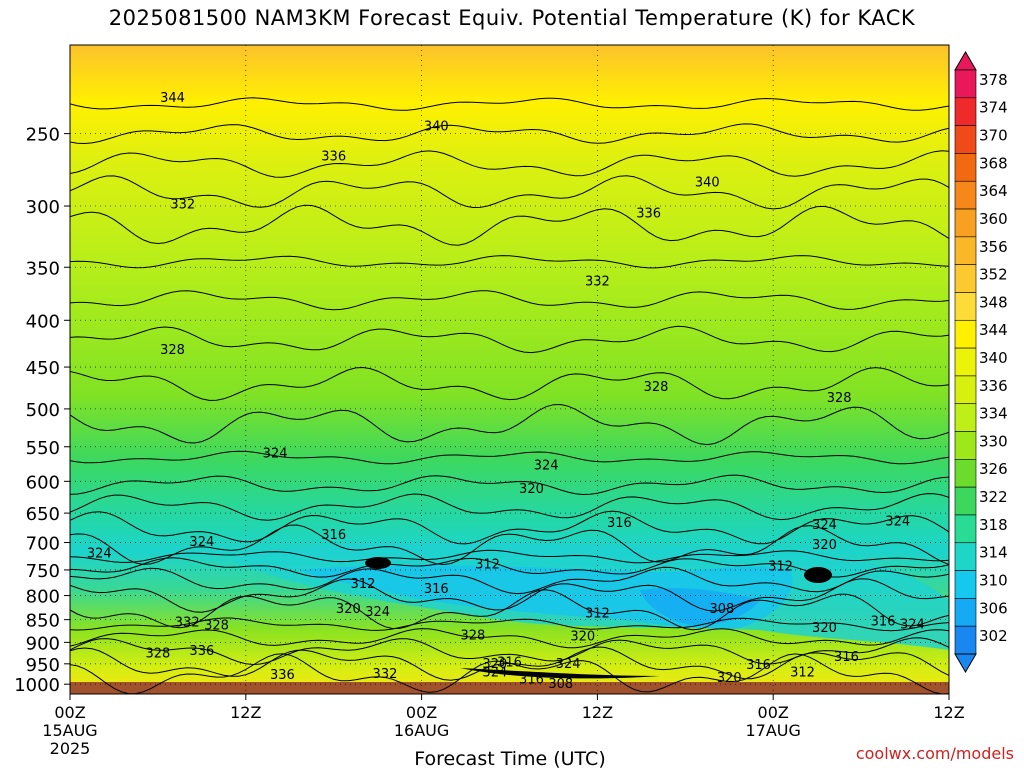  What do you see at coordinates (993, 358) in the screenshot?
I see `colorbar-label: 340` at bounding box center [993, 358].